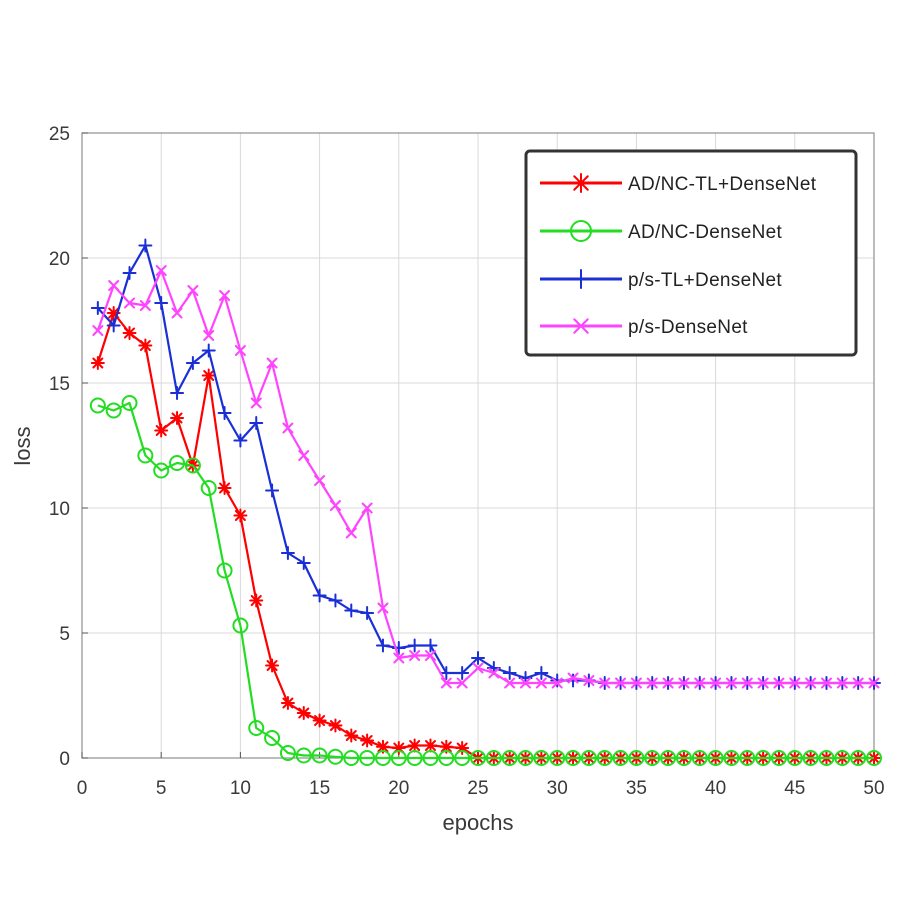 This screenshot has height=900, width=900. What do you see at coordinates (319, 788) in the screenshot?
I see `x-tick-label: 15` at bounding box center [319, 788].